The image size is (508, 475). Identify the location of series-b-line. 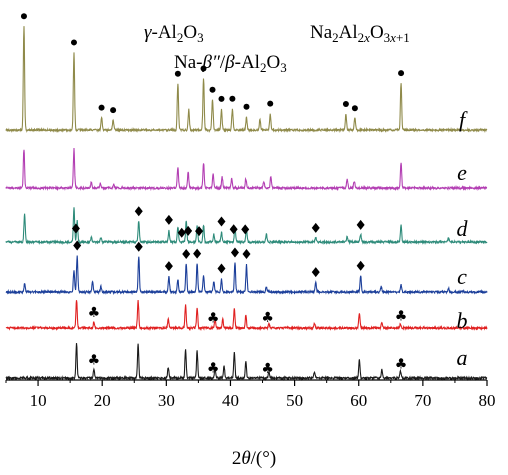
(246, 316).